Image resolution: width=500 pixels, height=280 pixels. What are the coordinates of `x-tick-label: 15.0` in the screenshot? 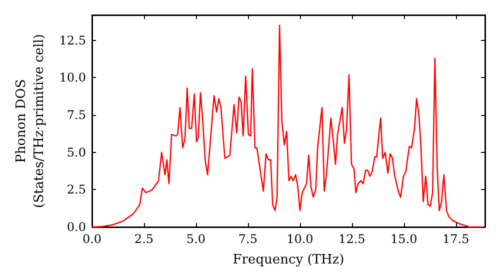 It's located at (404, 239).